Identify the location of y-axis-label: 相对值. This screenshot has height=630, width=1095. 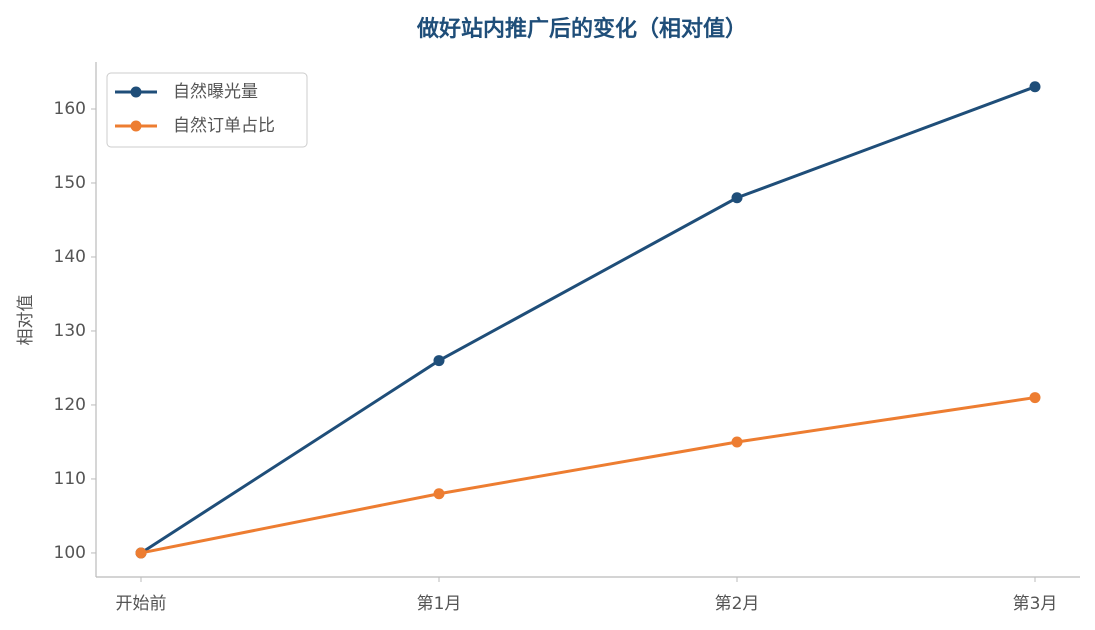
(26, 320).